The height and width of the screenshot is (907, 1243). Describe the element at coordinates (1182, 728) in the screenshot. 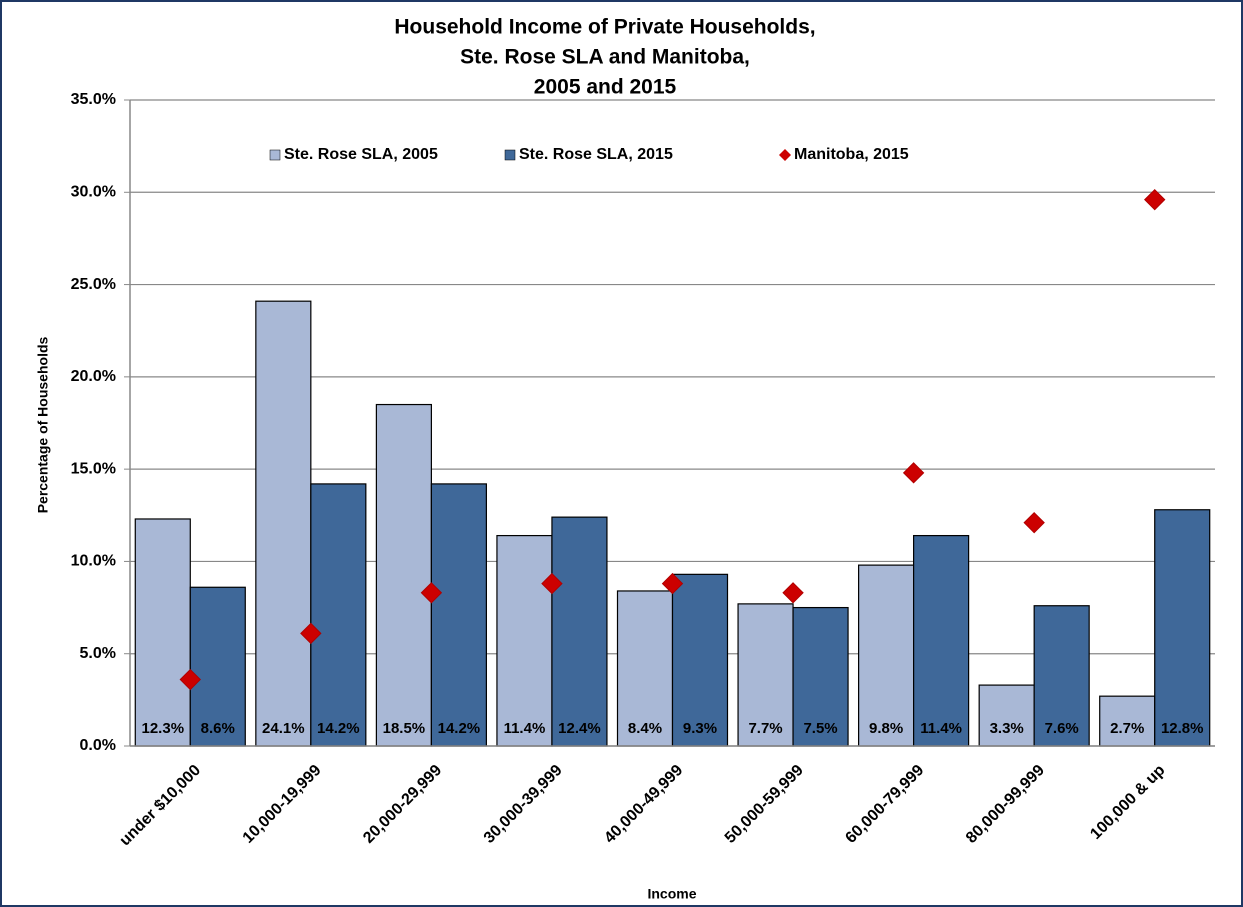

I see `data-label: 12.8%` at that location.